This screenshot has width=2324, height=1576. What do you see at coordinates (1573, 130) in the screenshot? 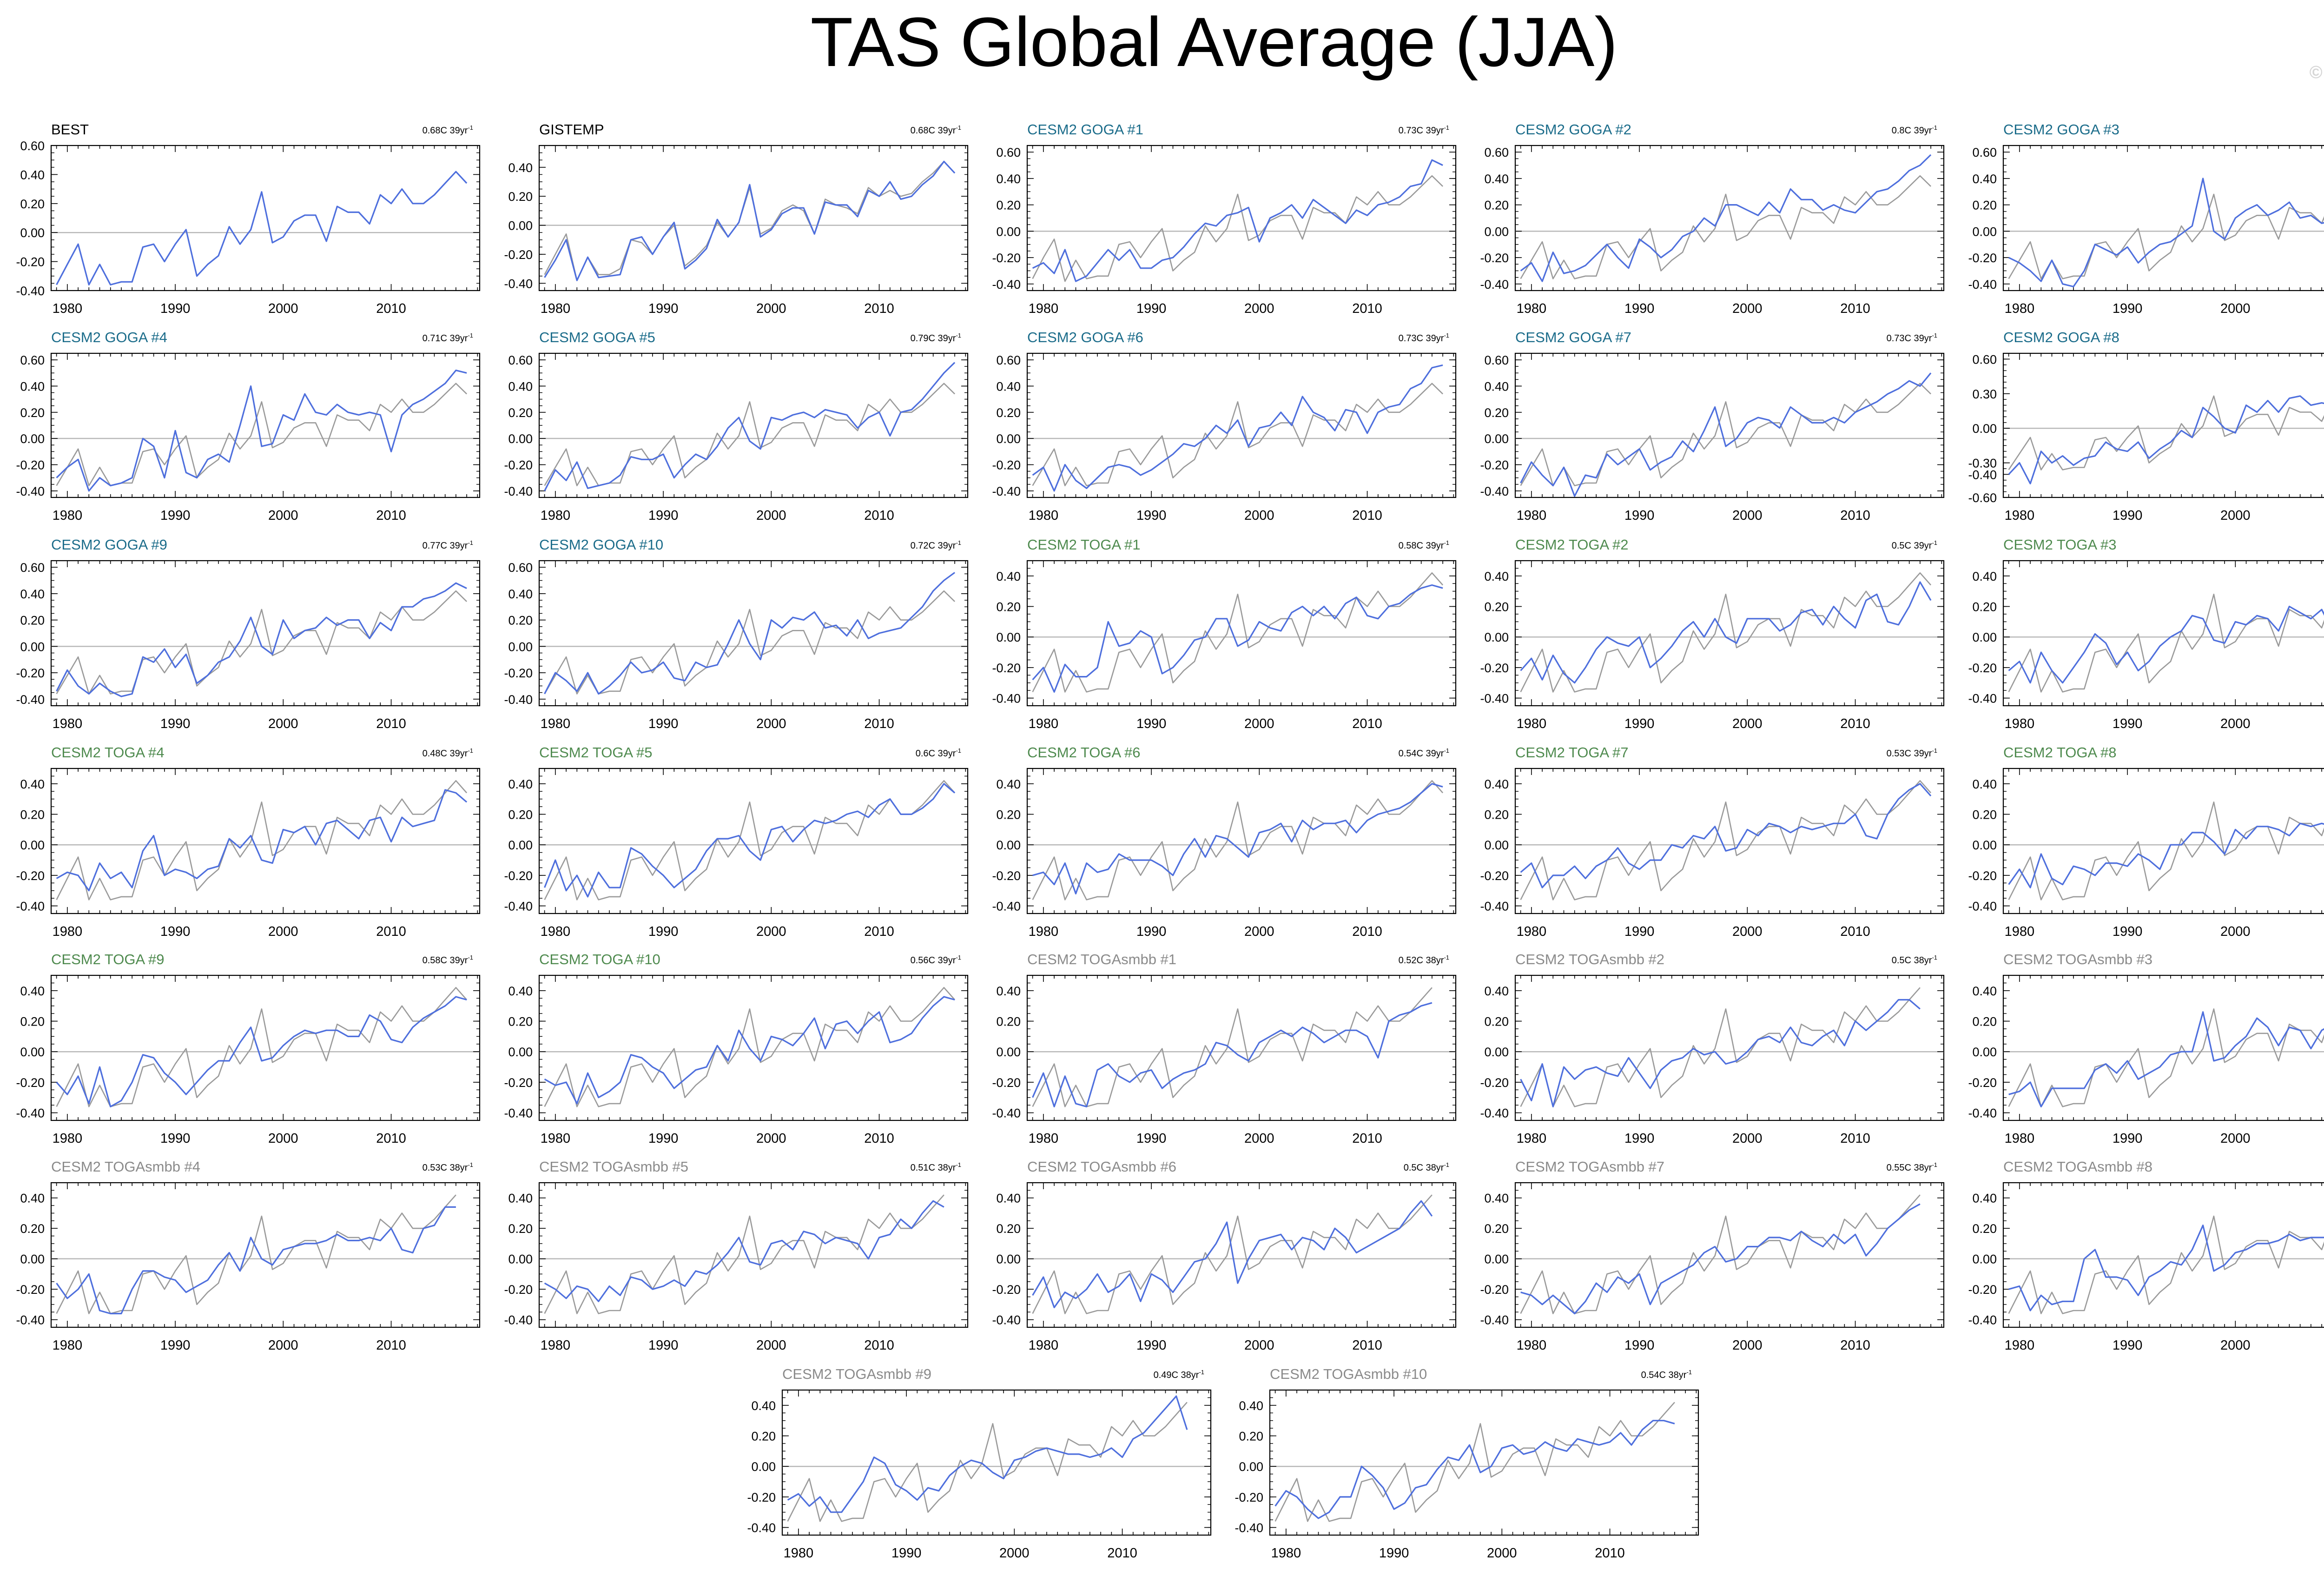
I see `panel-title: CESM2 GOGA #2` at bounding box center [1573, 130].